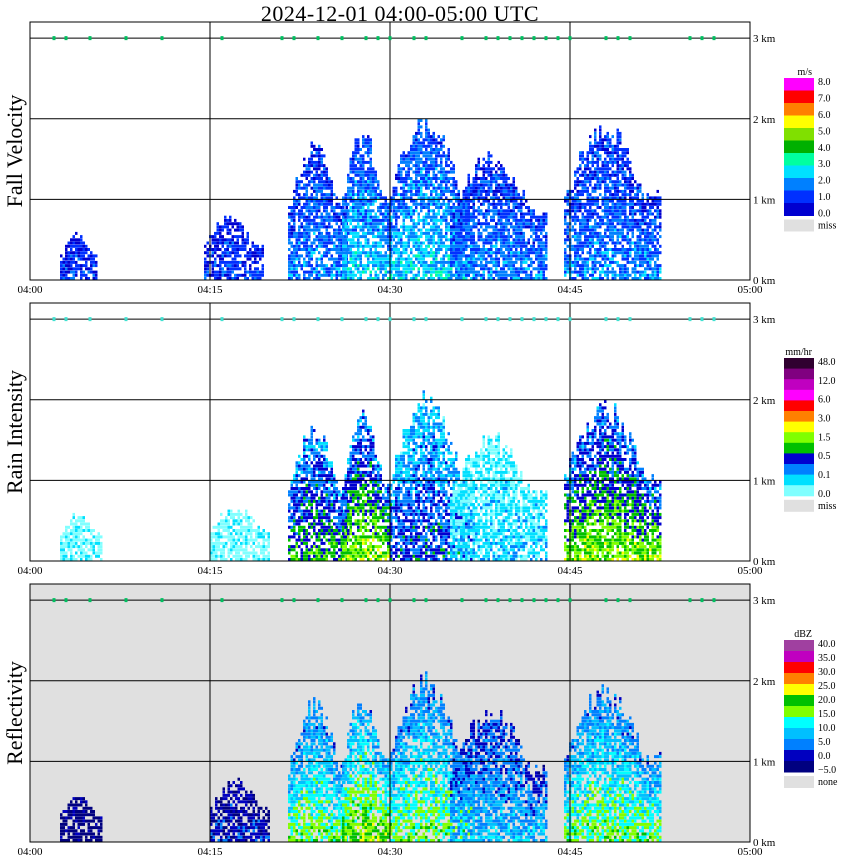 This screenshot has width=850, height=868. Describe the element at coordinates (799, 134) in the screenshot. I see `colorbar-swatch` at that location.